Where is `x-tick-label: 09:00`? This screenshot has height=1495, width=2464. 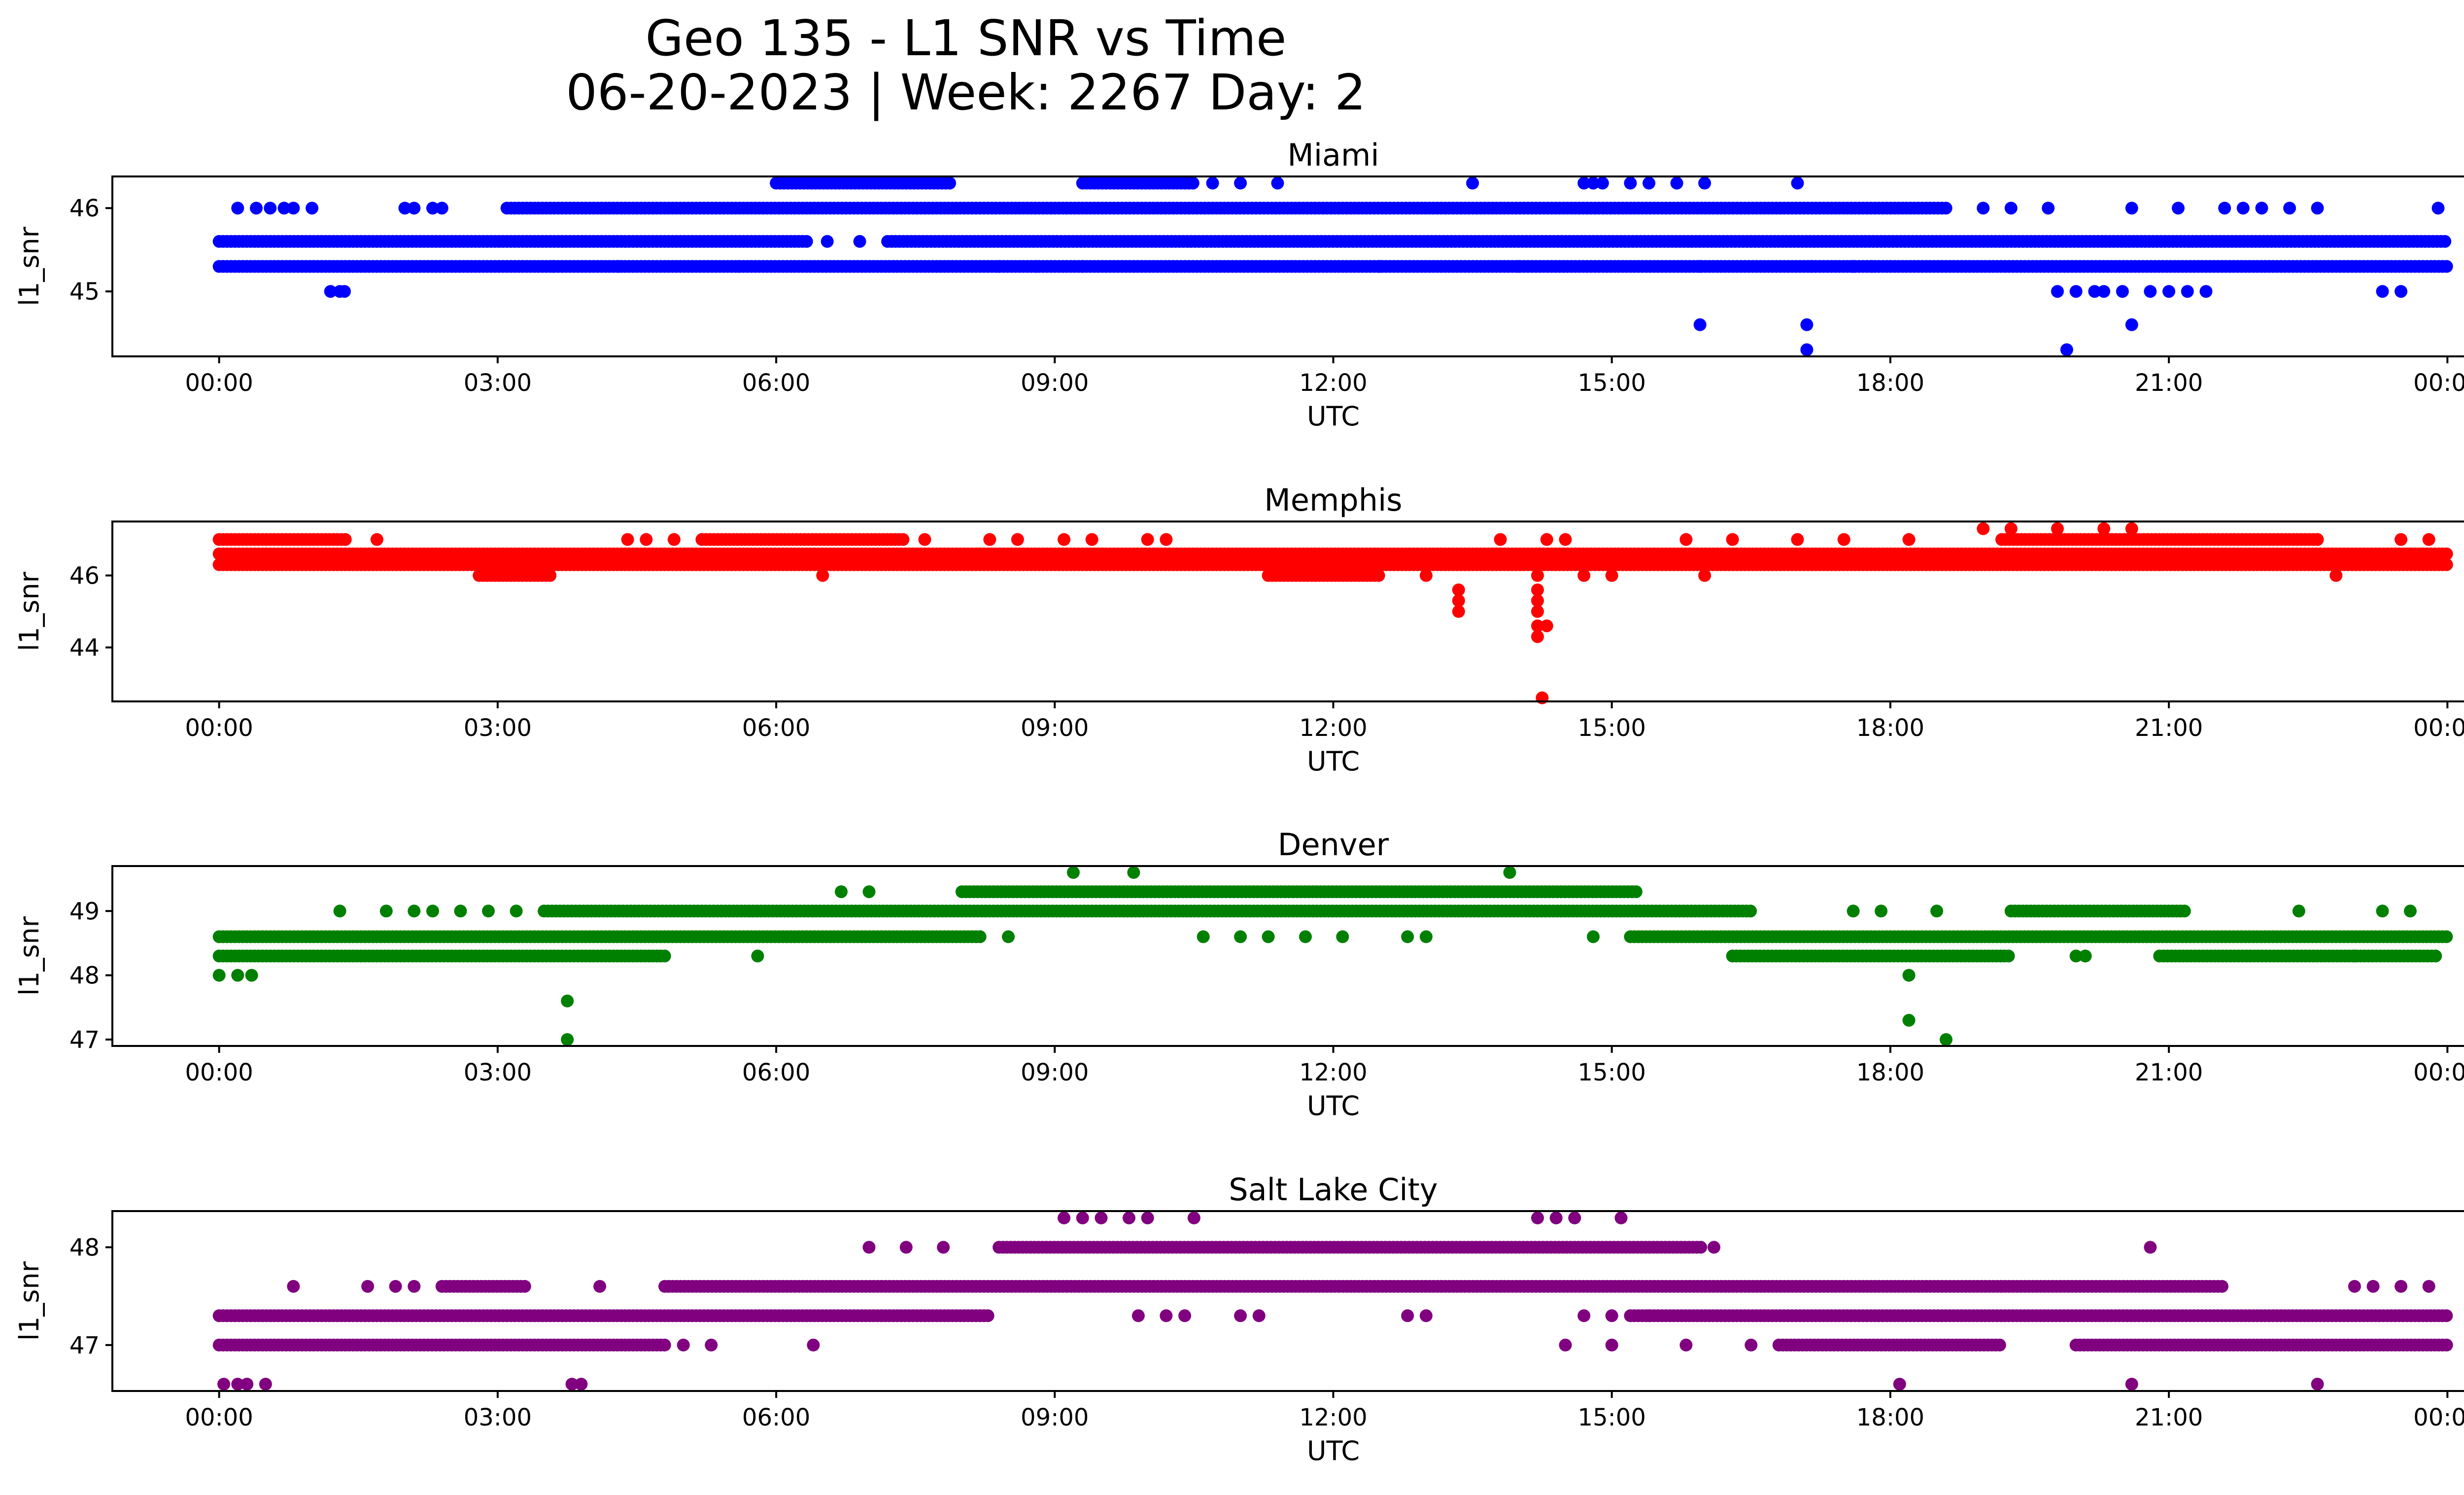
x-tick-label: 09:00 is located at coordinates (1055, 1072).